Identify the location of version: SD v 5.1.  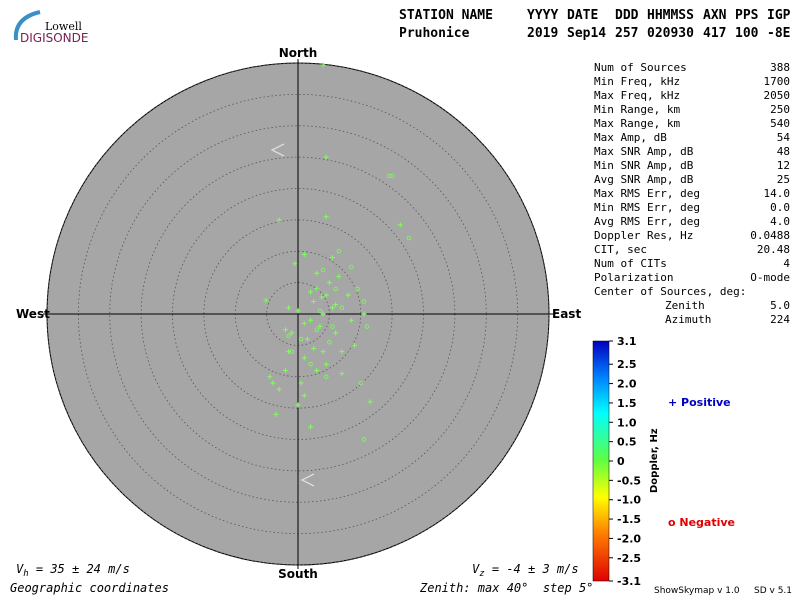
(773, 591).